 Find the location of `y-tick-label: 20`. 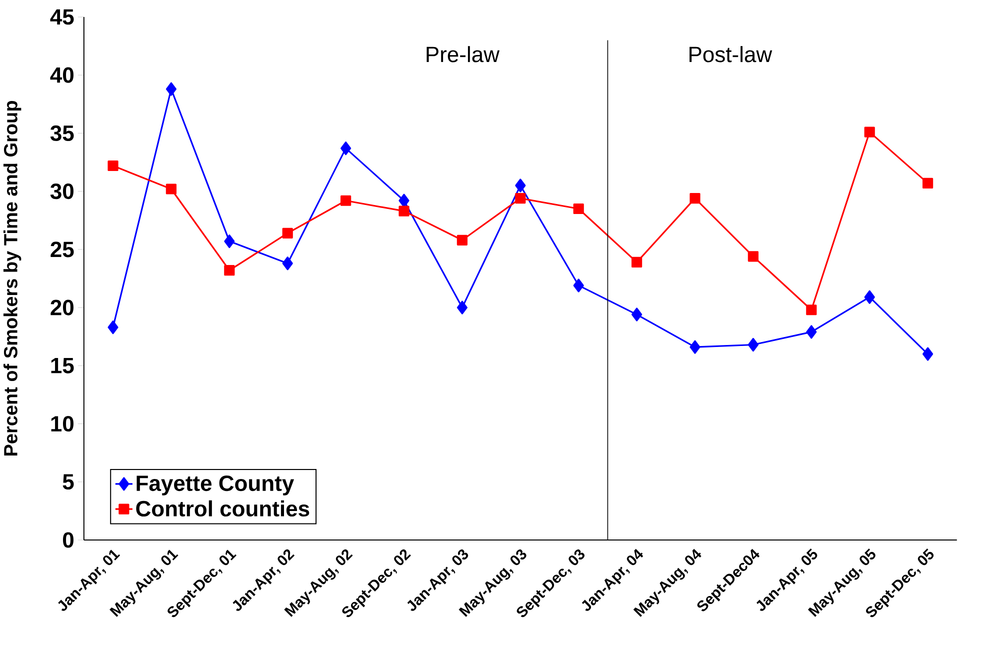

y-tick-label: 20 is located at coordinates (62, 308).